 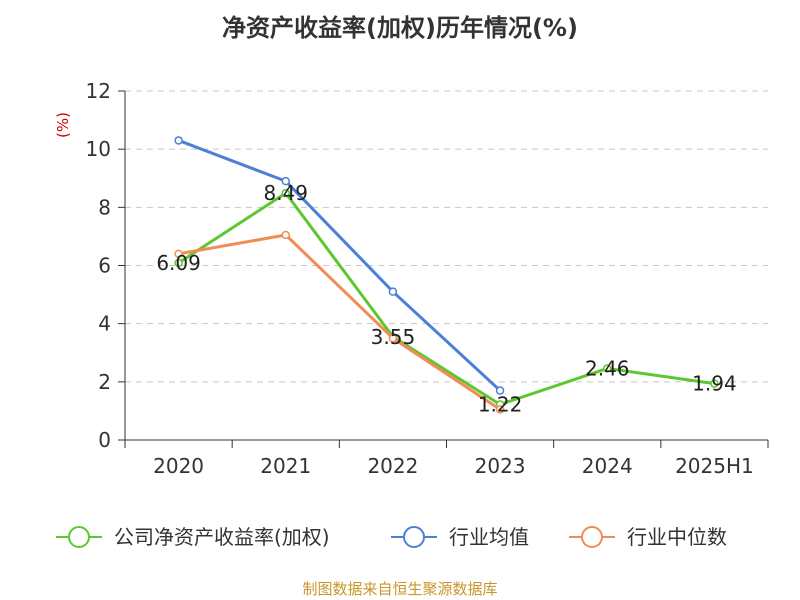 I want to click on legend-label: 行业中位数, so click(x=677, y=537).